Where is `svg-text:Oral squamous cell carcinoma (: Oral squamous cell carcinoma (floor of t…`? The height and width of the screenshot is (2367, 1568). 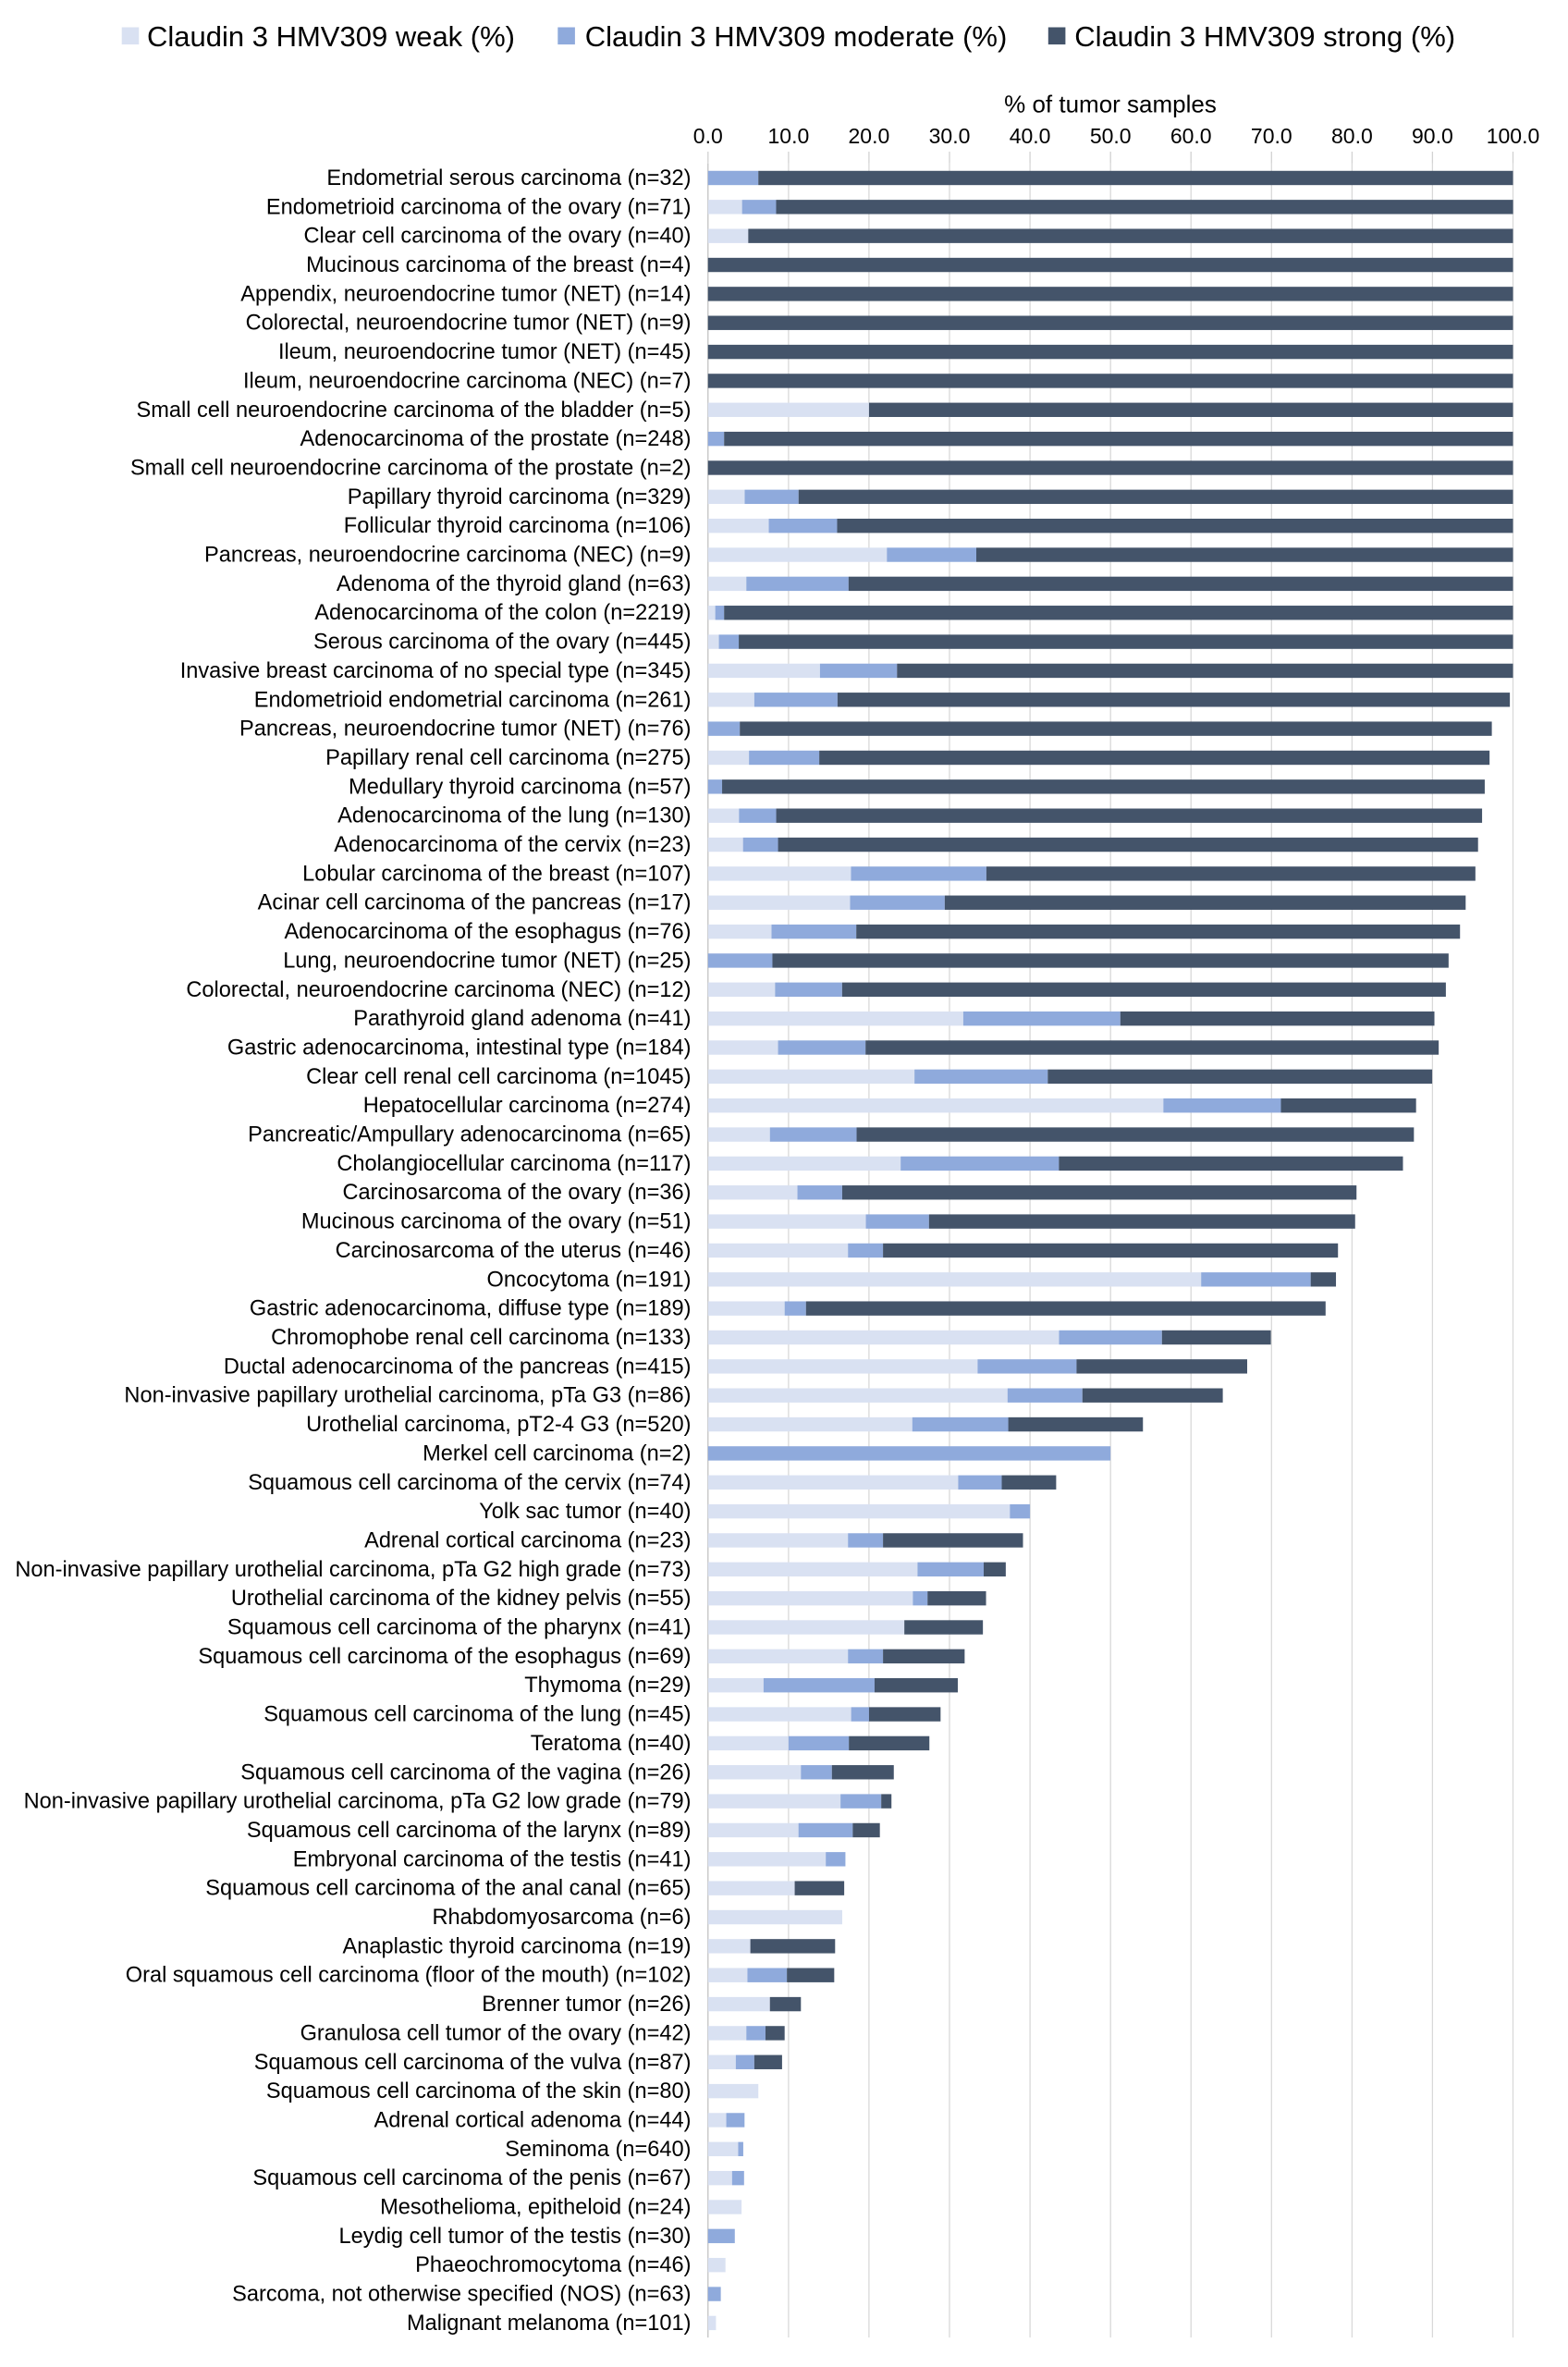 svg-text:Oral squamous cell carcinoma (: Oral squamous cell carcinoma (floor of t… is located at coordinates (409, 1976).